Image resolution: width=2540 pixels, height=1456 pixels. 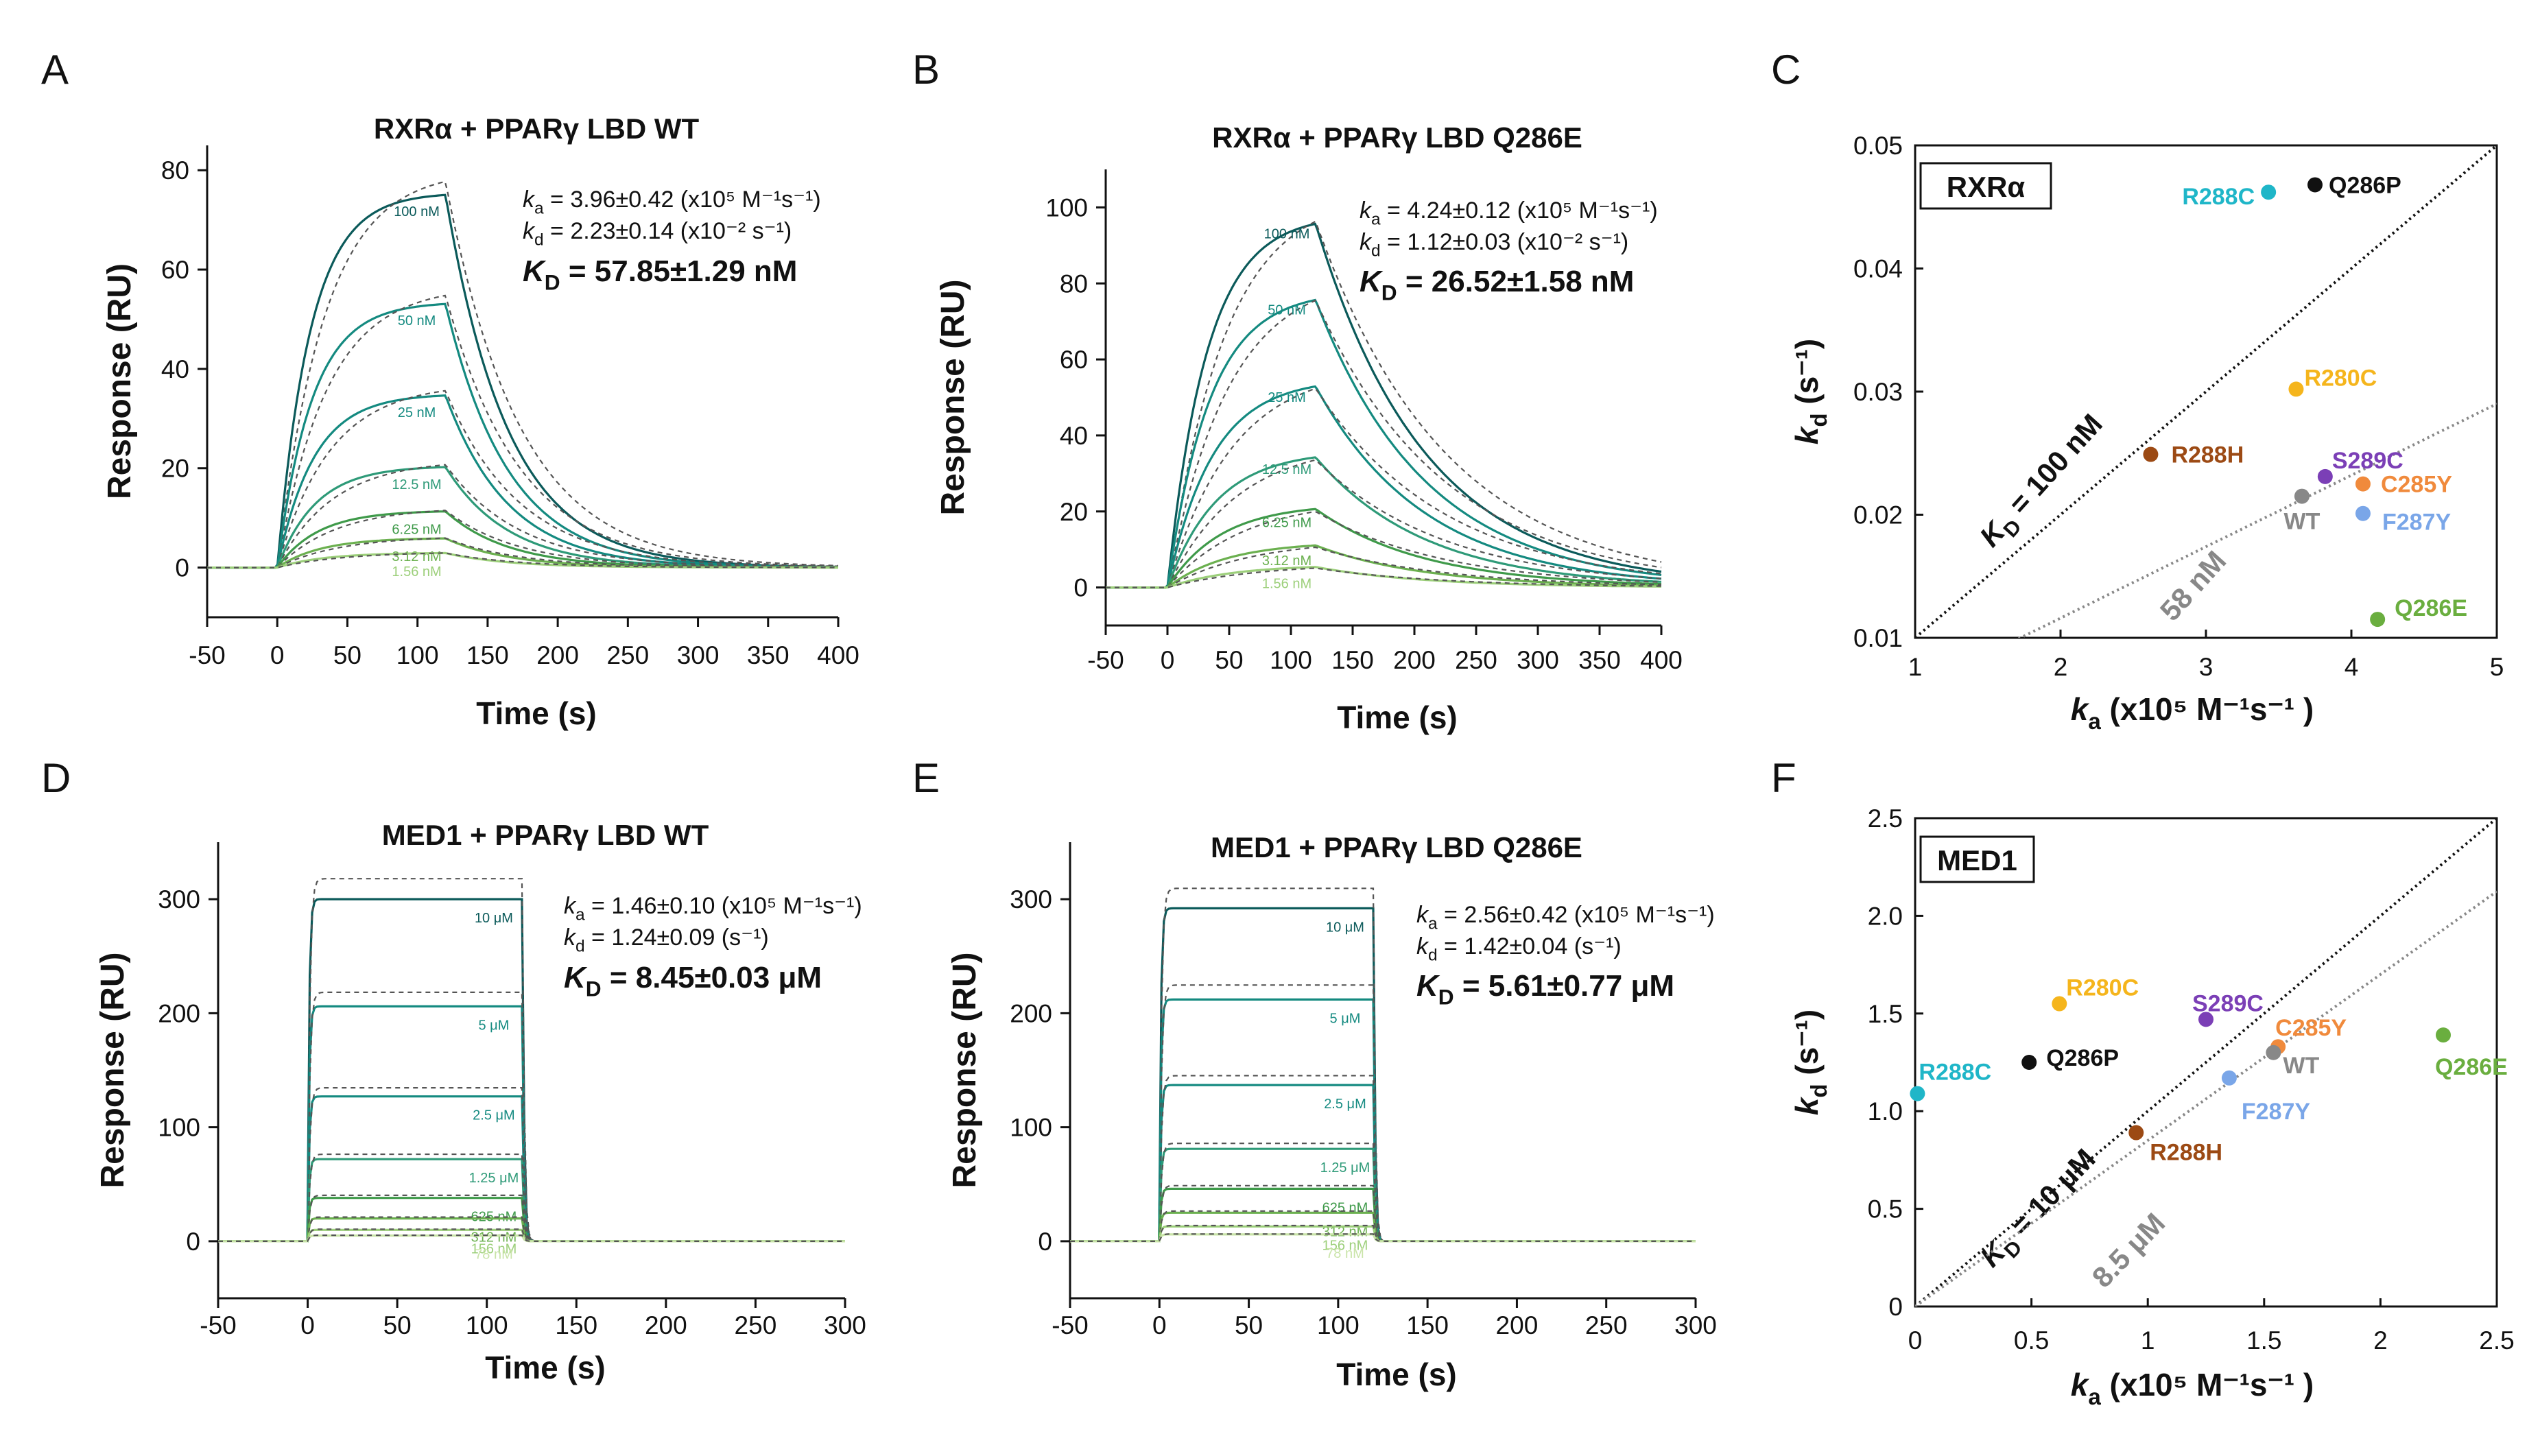 I want to click on KD-annotation: KD = 26.52±1.58 nM, so click(x=1497, y=285).